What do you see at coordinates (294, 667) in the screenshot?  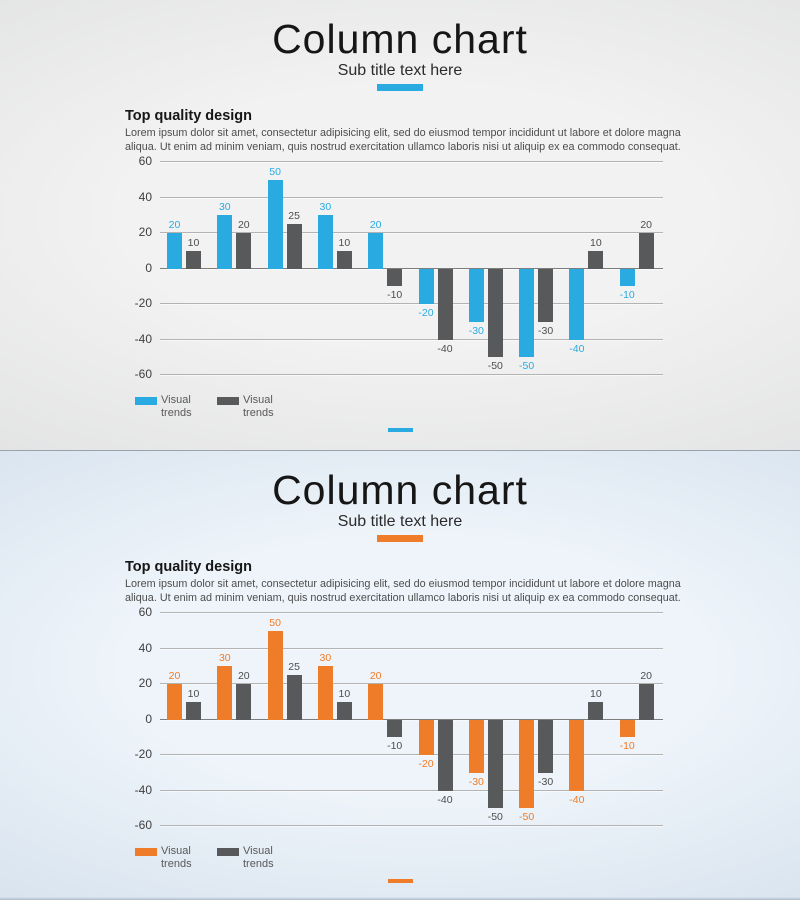 I see `bar-value-label: 25` at bounding box center [294, 667].